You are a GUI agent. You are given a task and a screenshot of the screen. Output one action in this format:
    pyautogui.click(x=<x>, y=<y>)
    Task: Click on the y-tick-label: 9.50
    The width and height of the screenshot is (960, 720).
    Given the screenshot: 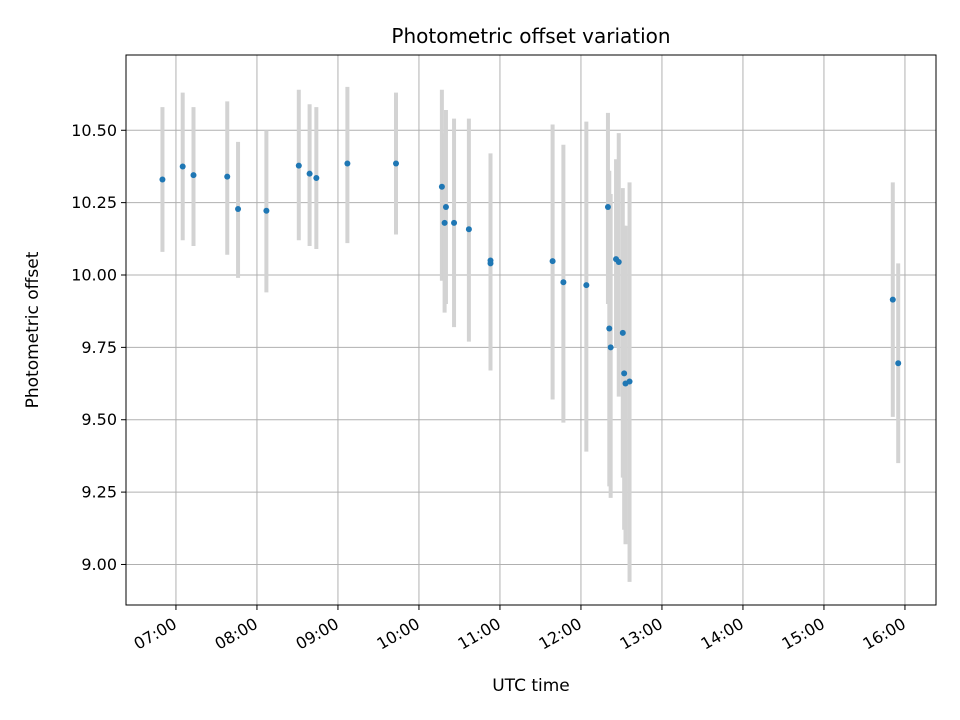 What is the action you would take?
    pyautogui.click(x=99, y=419)
    